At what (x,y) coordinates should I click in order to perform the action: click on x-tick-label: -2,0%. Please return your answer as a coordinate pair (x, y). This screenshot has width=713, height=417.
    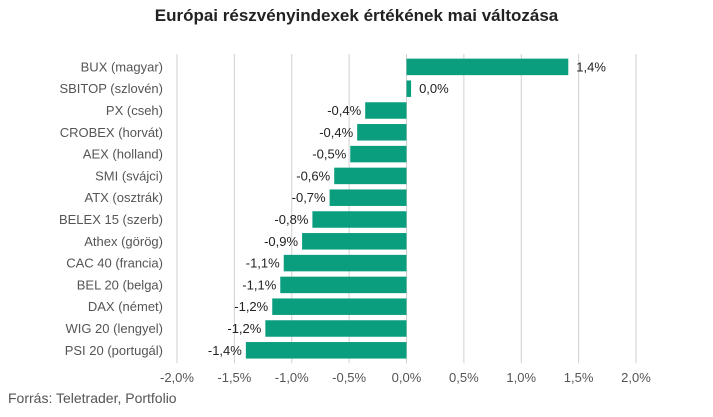
    Looking at the image, I should click on (177, 377).